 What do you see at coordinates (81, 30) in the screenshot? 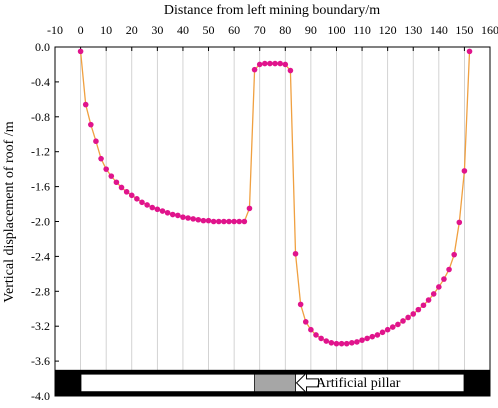
I see `x-tick-label: 0` at bounding box center [81, 30].